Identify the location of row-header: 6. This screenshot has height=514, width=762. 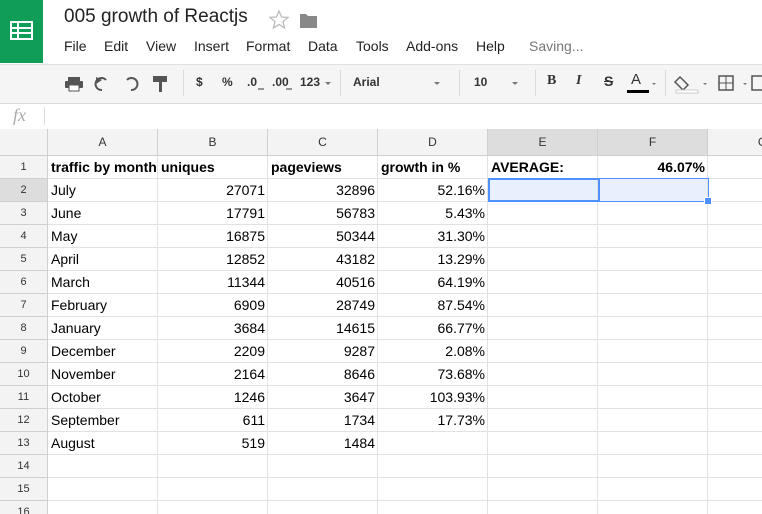
(24, 282).